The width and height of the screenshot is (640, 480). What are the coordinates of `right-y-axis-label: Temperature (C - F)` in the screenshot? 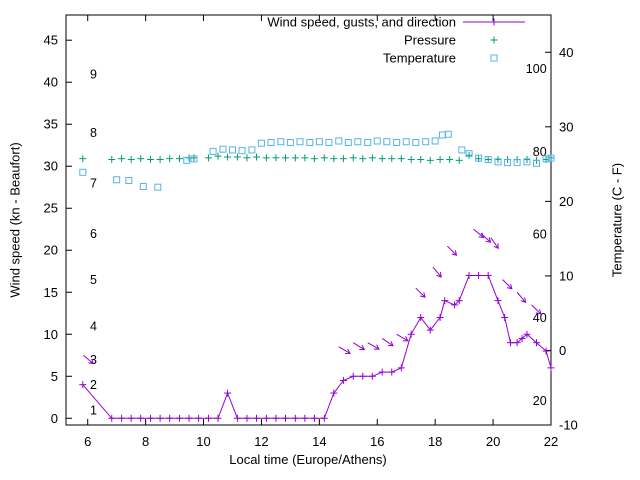 It's located at (617, 220).